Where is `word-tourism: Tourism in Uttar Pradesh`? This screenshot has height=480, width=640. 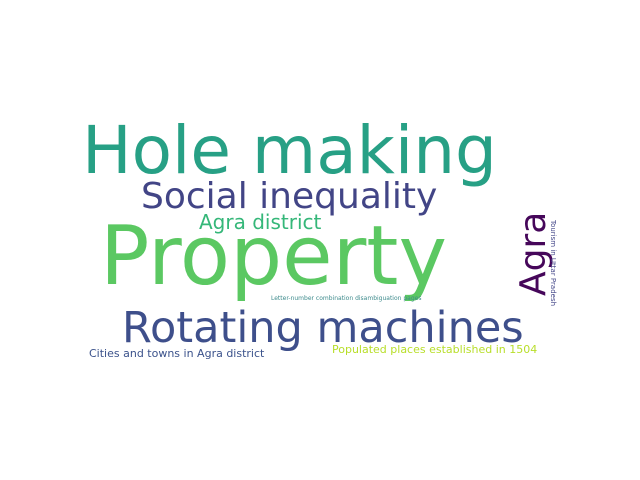 word-tourism: Tourism in Uttar Pradesh is located at coordinates (553, 263).